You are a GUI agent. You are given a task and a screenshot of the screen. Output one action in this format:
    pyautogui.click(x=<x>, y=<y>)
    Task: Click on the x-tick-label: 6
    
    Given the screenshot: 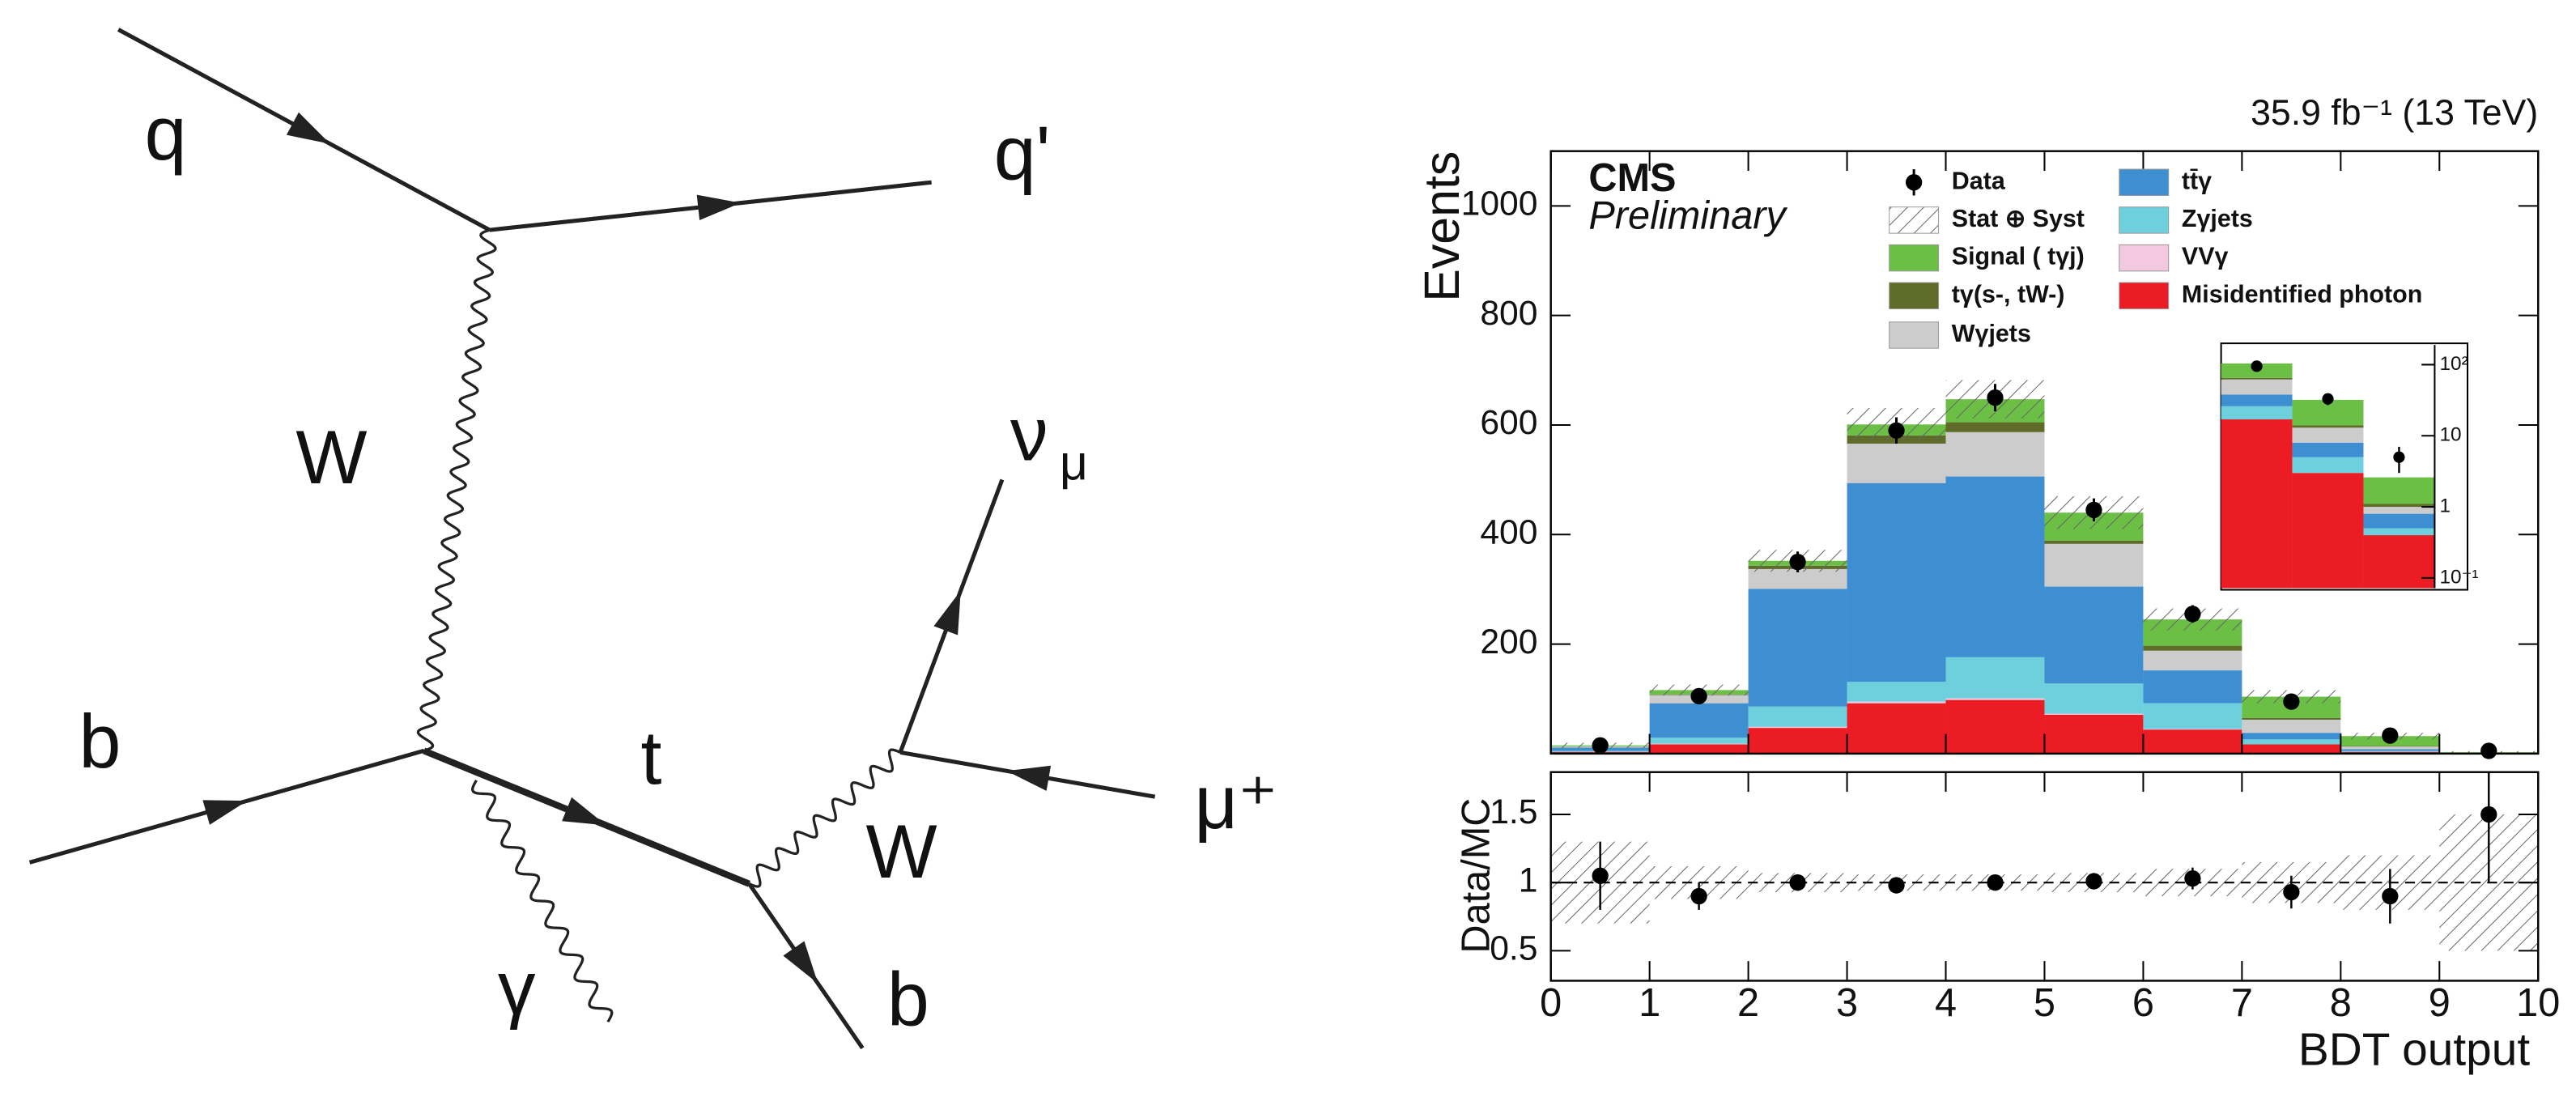 What is the action you would take?
    pyautogui.click(x=2143, y=1003)
    